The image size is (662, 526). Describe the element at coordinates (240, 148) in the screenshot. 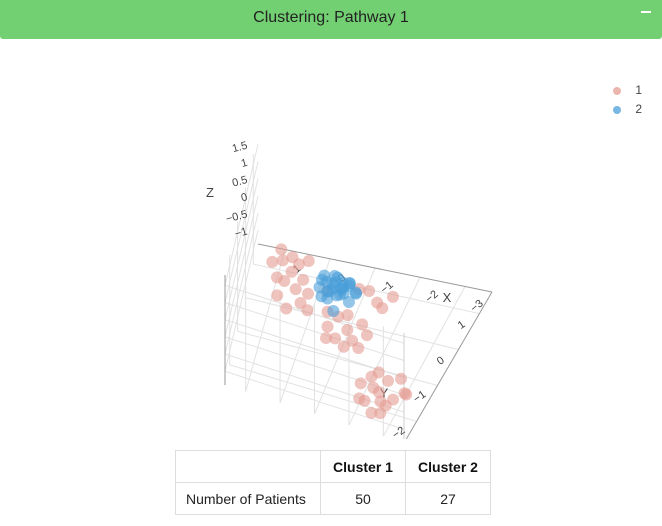

I see `z-tick-label: 1.5` at that location.